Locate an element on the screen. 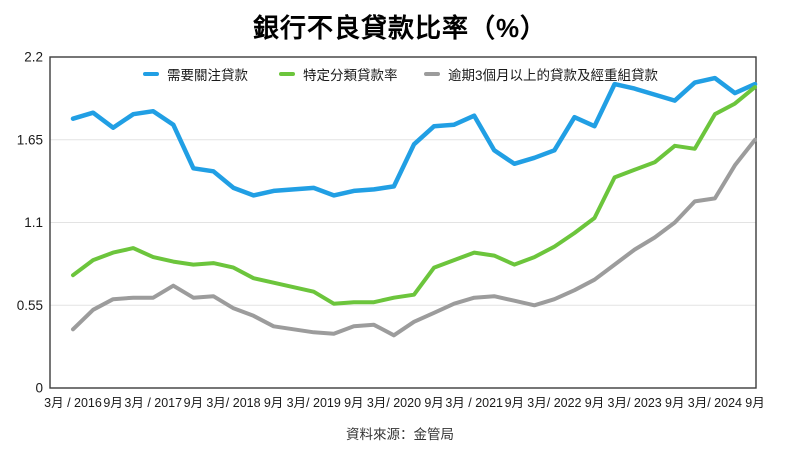 The image size is (800, 460). x-tick-label: 3月/ 2019 is located at coordinates (314, 403).